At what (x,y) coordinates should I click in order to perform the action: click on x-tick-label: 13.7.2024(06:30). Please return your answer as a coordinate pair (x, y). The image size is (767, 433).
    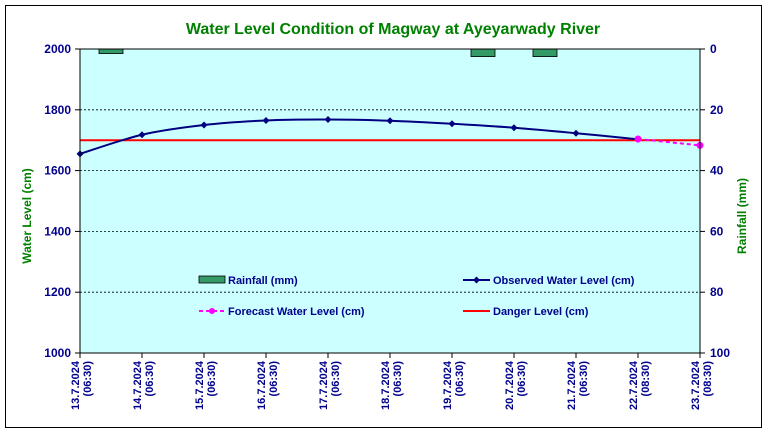
    Looking at the image, I should click on (82, 385).